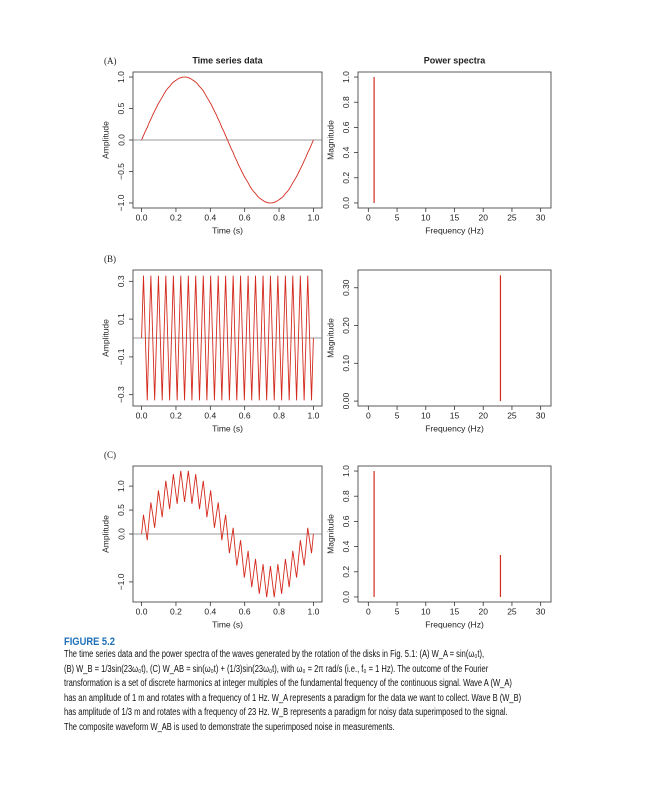 Image resolution: width=648 pixels, height=800 pixels. I want to click on chart-title: Power spectra, so click(455, 60).